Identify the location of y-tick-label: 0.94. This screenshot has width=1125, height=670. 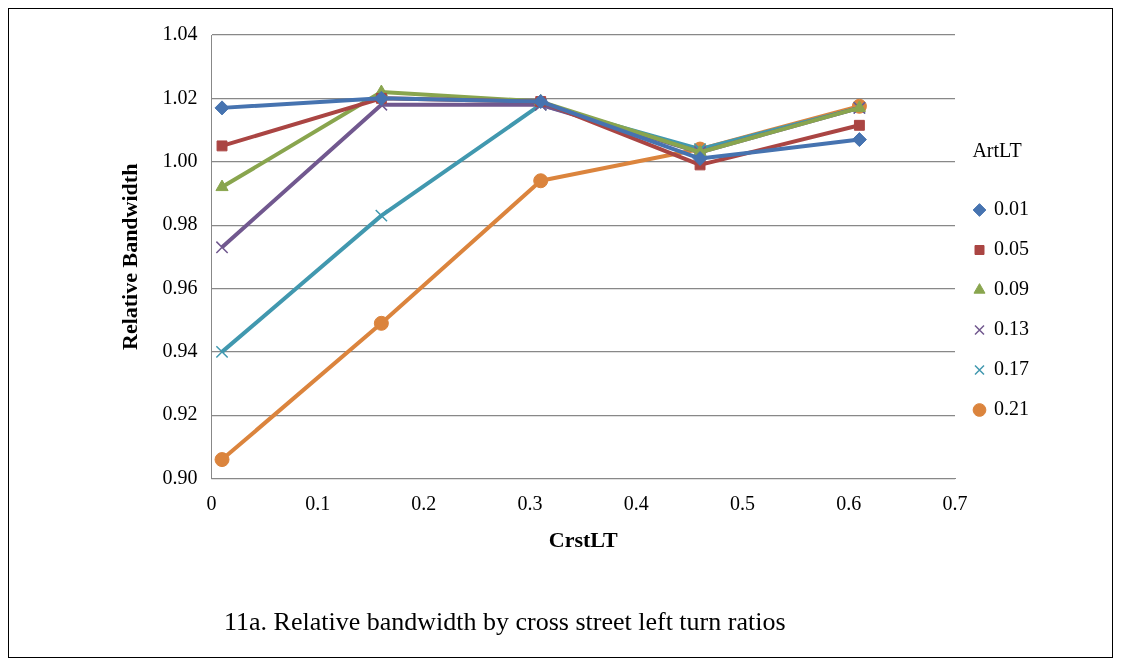
(180, 350).